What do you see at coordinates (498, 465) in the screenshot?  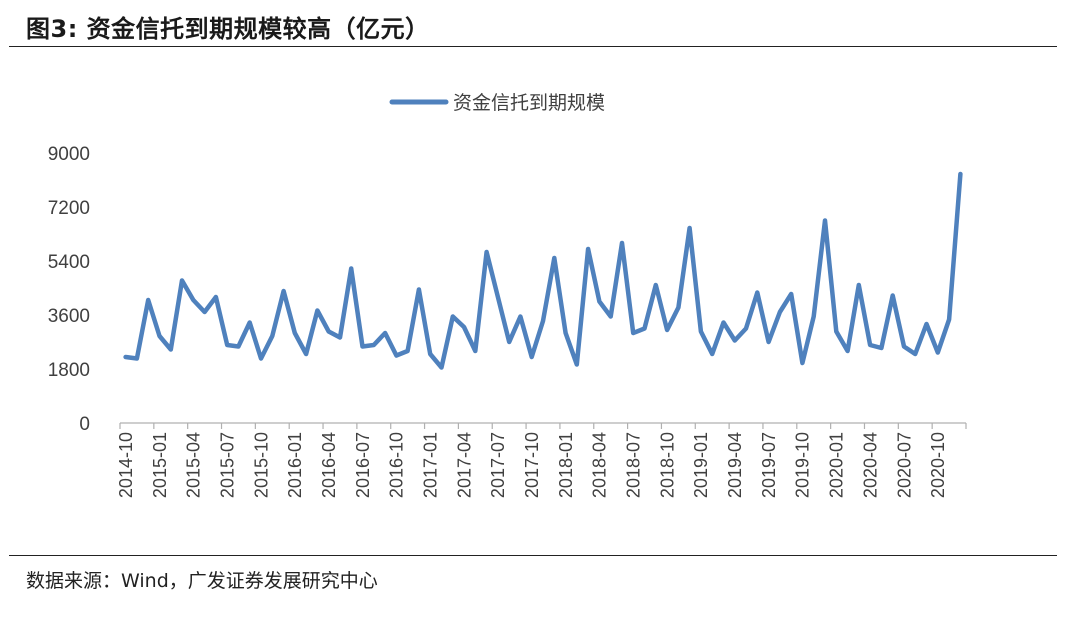 I see `x-tick-label: 2017-07` at bounding box center [498, 465].